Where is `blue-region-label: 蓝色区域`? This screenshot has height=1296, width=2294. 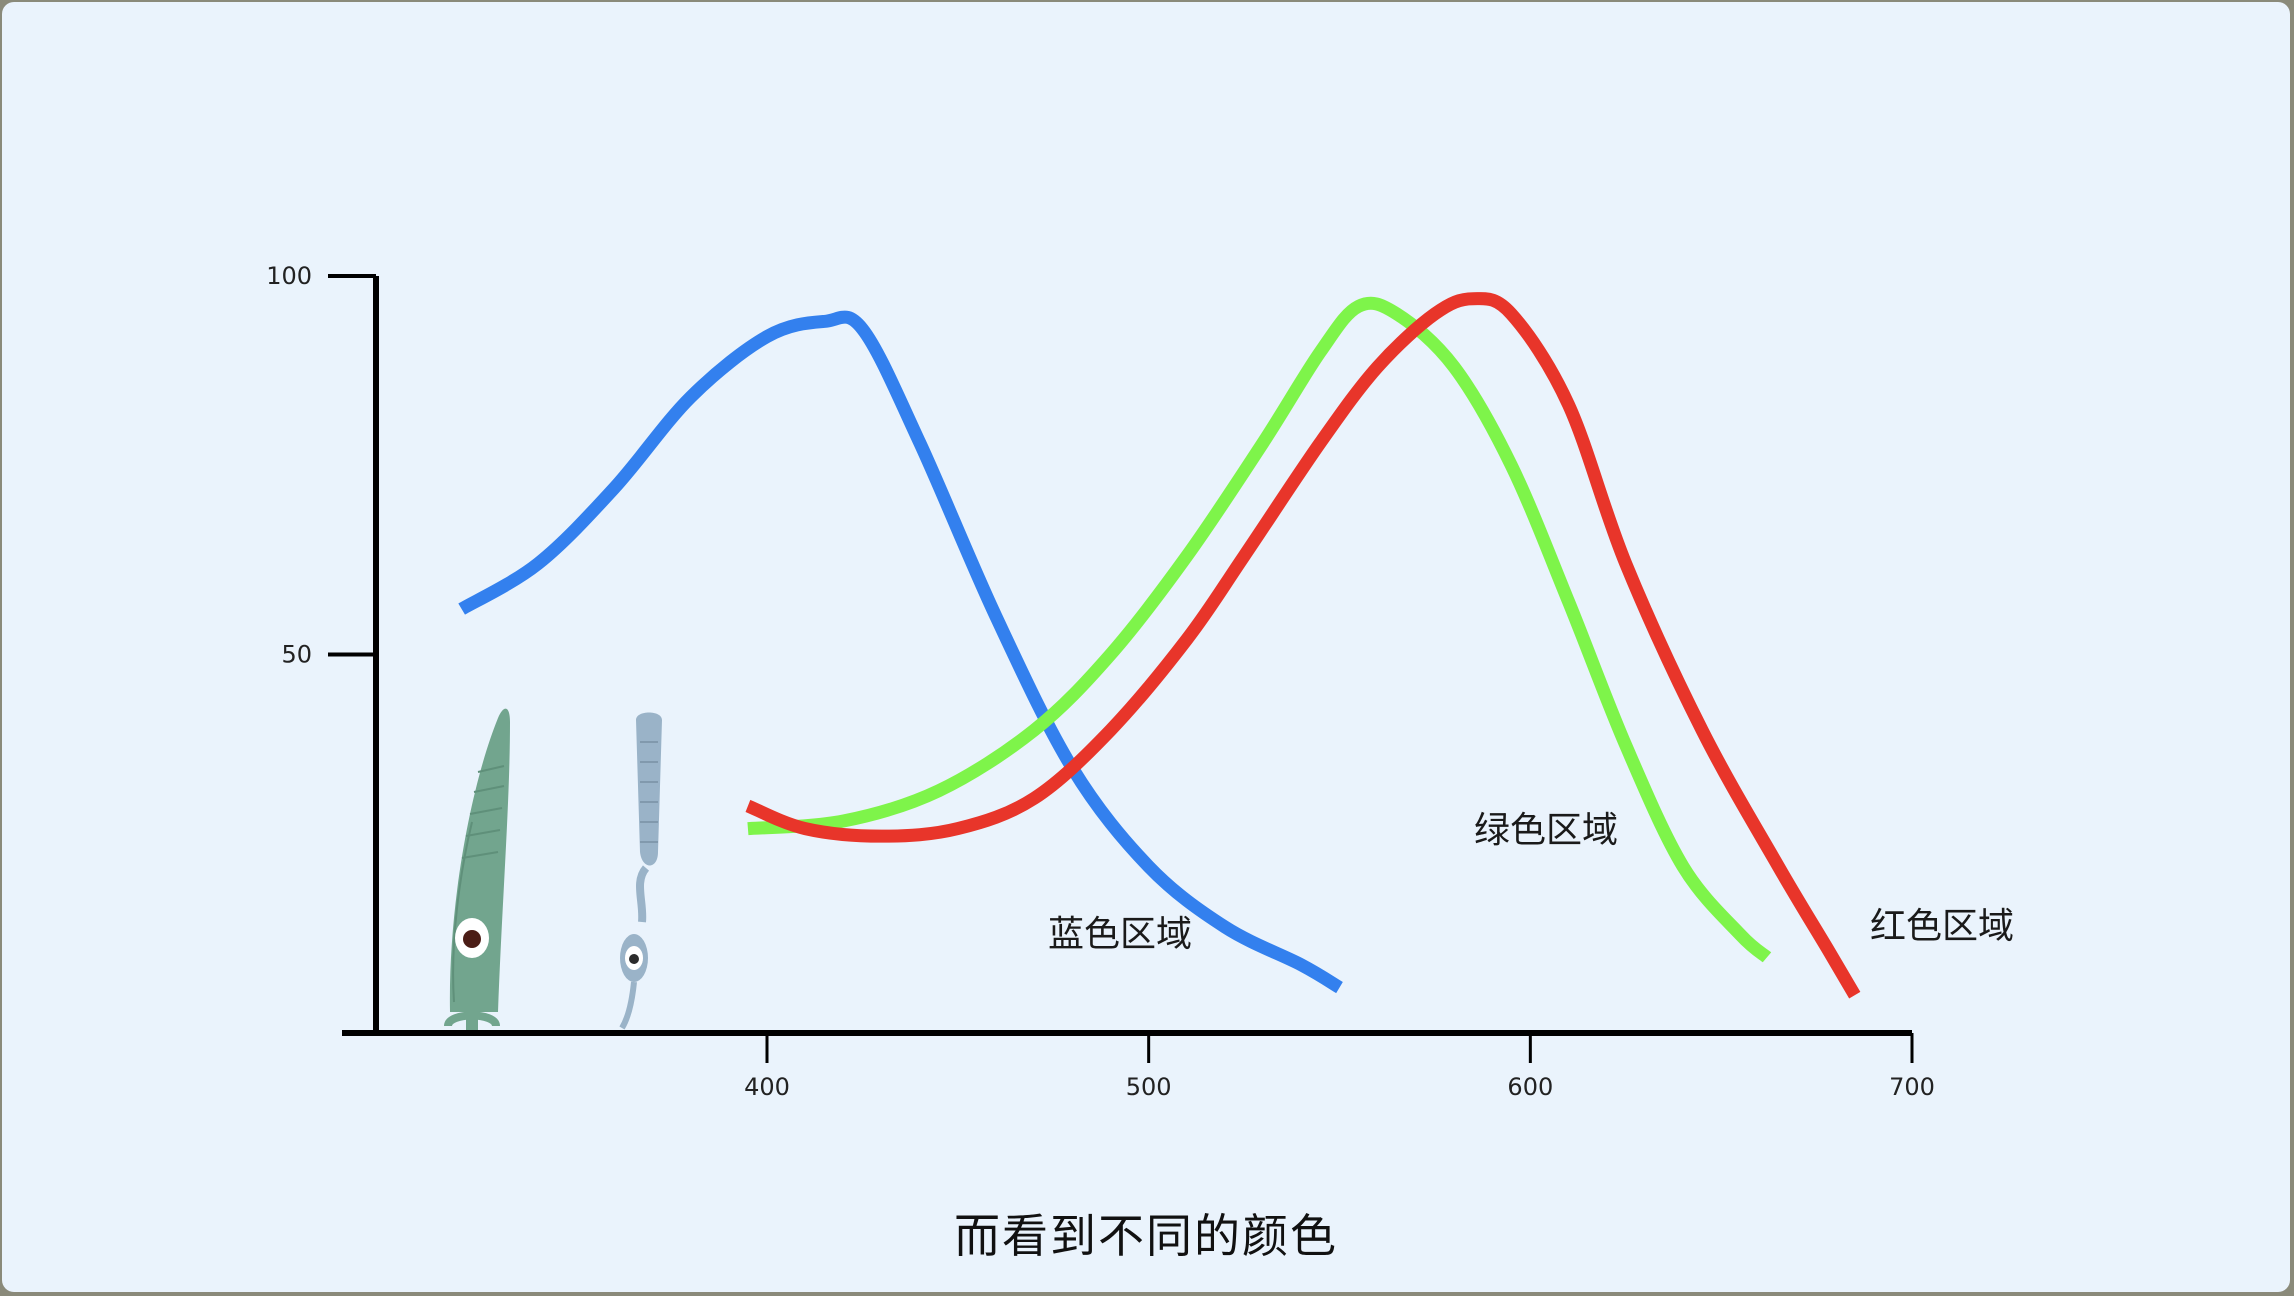 blue-region-label: 蓝色区域 is located at coordinates (1120, 934).